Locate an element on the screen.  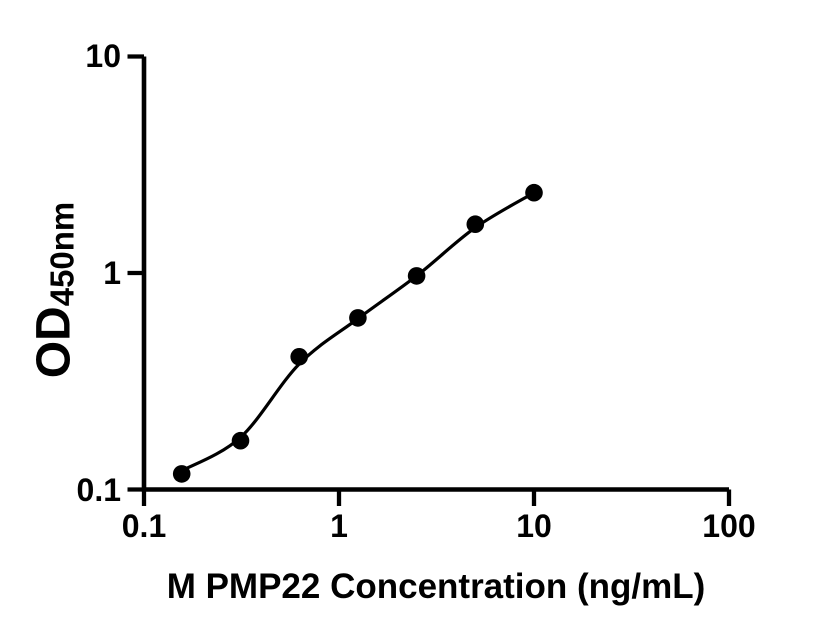
x-tick-label-0.1: 0.1 is located at coordinates (144, 526).